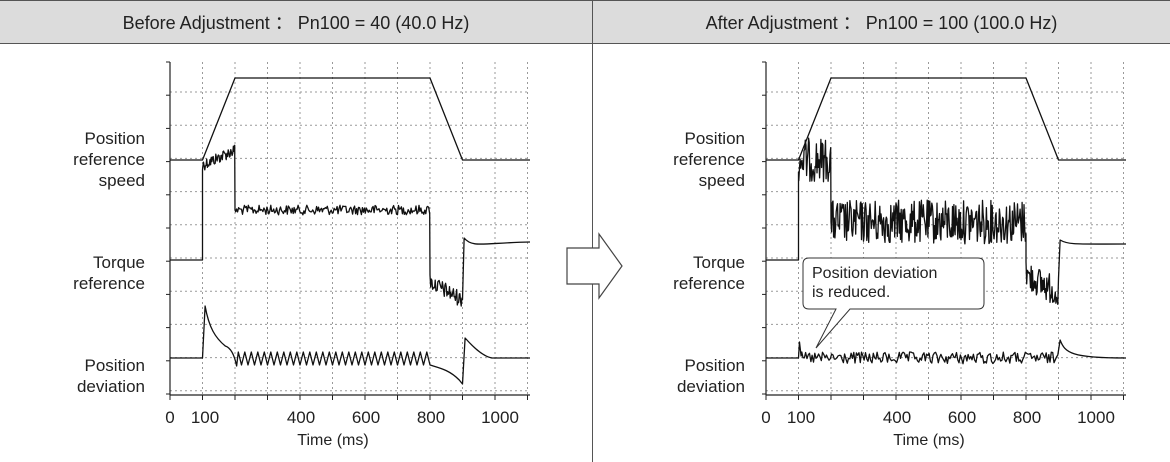 The width and height of the screenshot is (1170, 462). What do you see at coordinates (897, 417) in the screenshot?
I see `right-x-tick-400: 400` at bounding box center [897, 417].